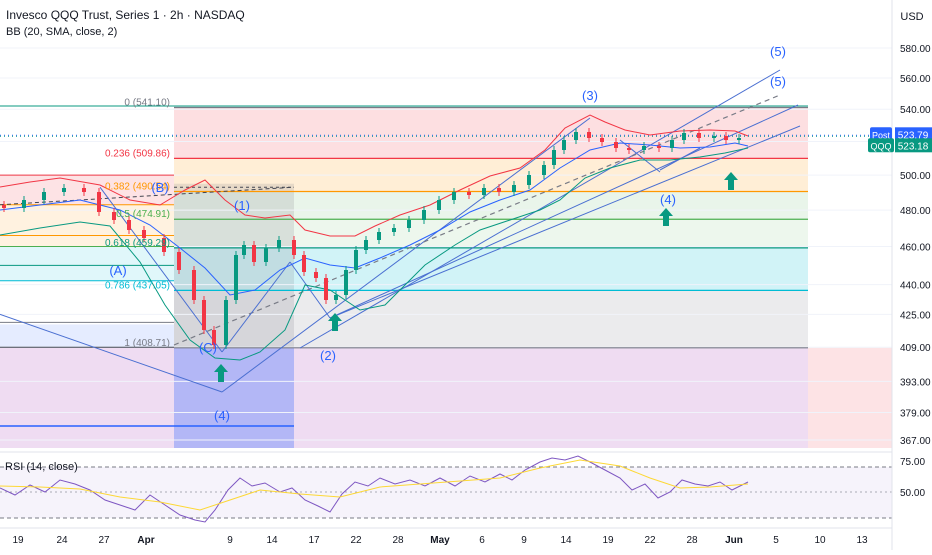 This screenshot has height=555, width=932. I want to click on fib-level-label: 0.5 (474.91), so click(143, 214).